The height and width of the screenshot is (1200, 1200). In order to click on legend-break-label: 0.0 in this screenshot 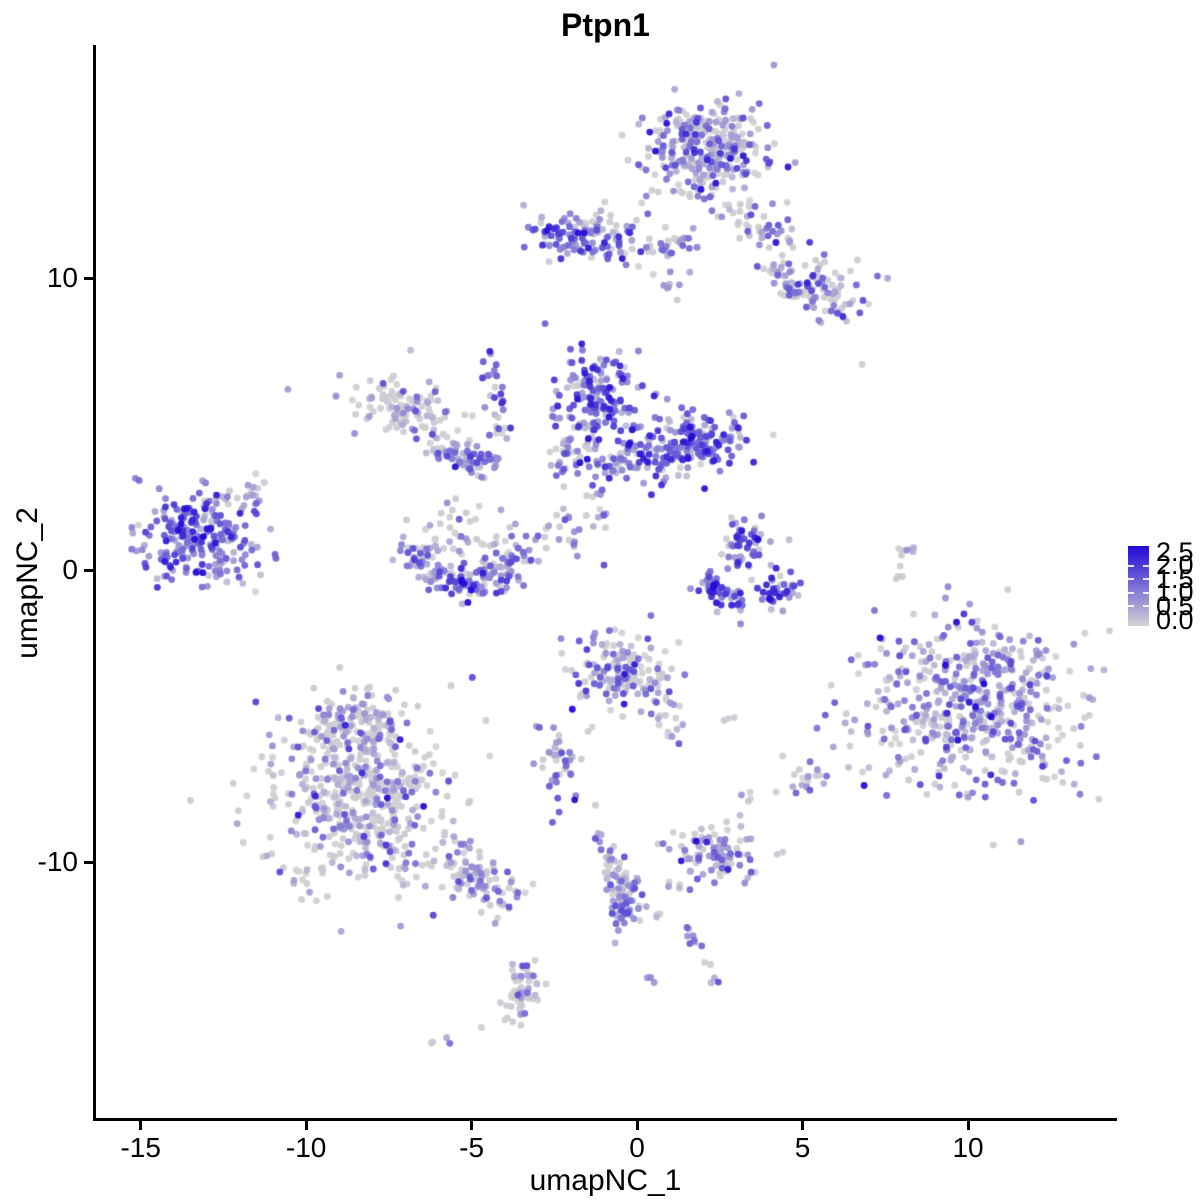, I will do `click(1175, 619)`.